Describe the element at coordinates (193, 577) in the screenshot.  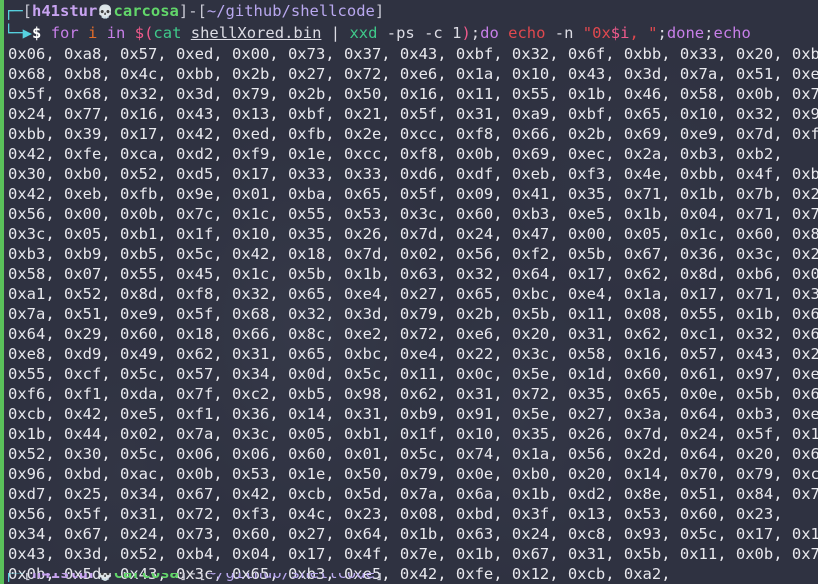
I see `next-prompt-dash: -` at that location.